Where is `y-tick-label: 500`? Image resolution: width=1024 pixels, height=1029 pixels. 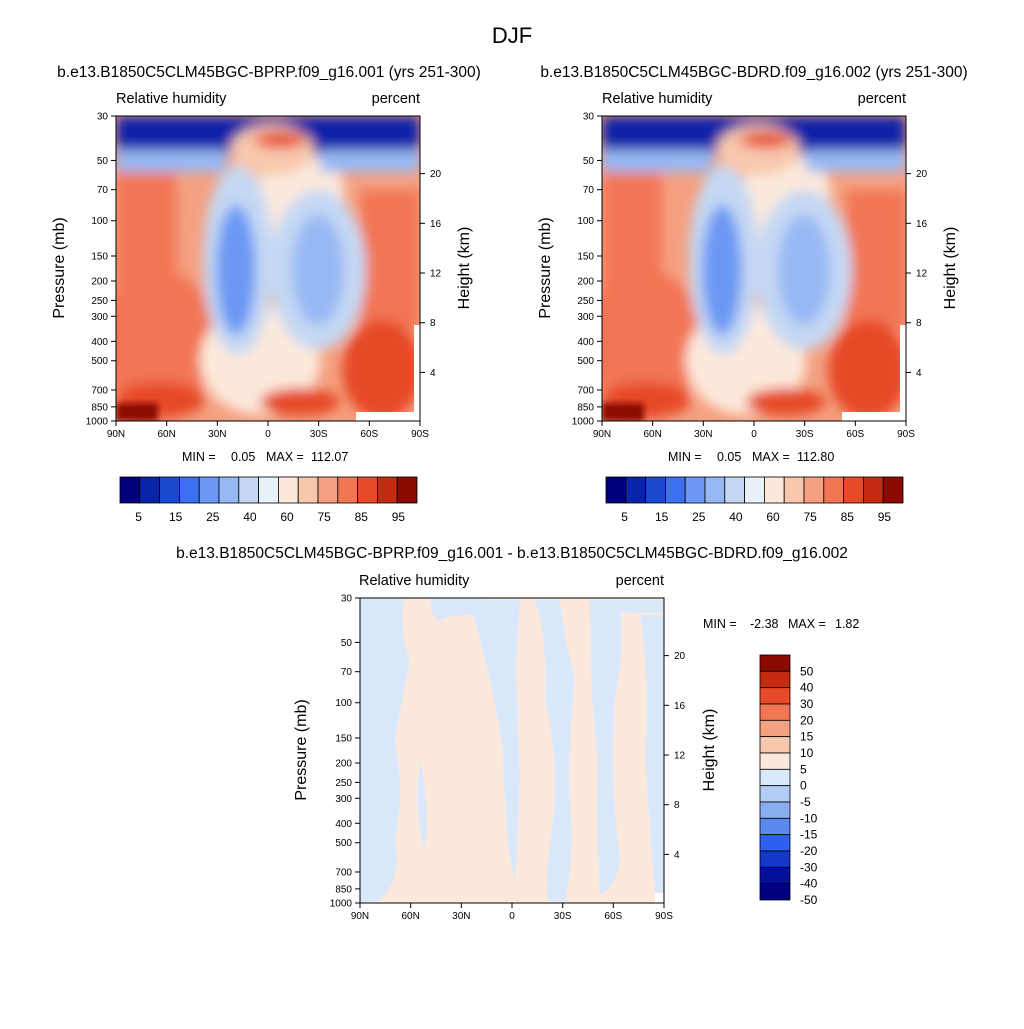 y-tick-label: 500 is located at coordinates (343, 843).